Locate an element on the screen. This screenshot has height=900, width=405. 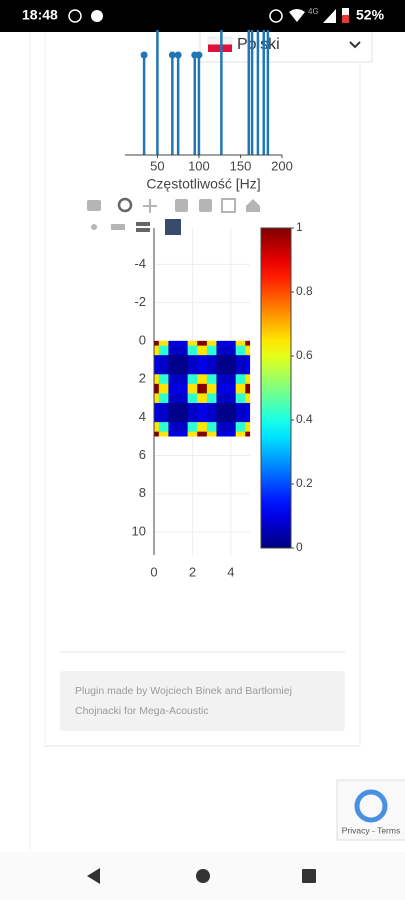
colorbar-tick-label: 0.6 is located at coordinates (304, 355).